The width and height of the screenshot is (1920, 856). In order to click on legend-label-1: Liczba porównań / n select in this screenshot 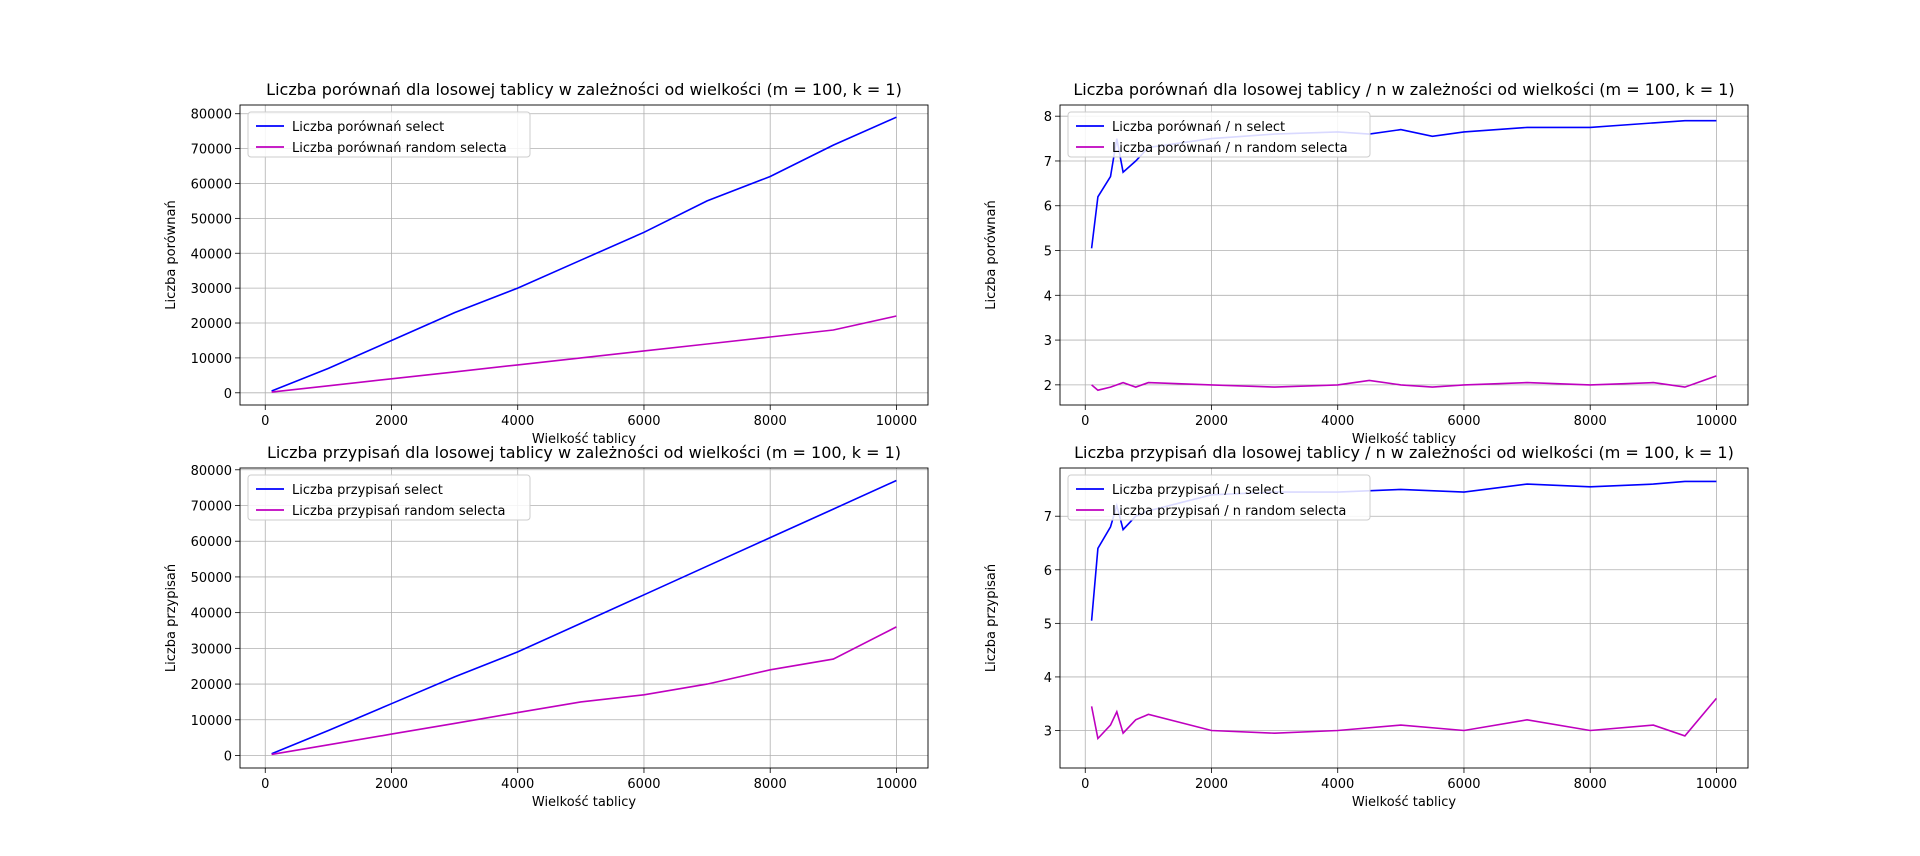, I will do `click(1198, 127)`.